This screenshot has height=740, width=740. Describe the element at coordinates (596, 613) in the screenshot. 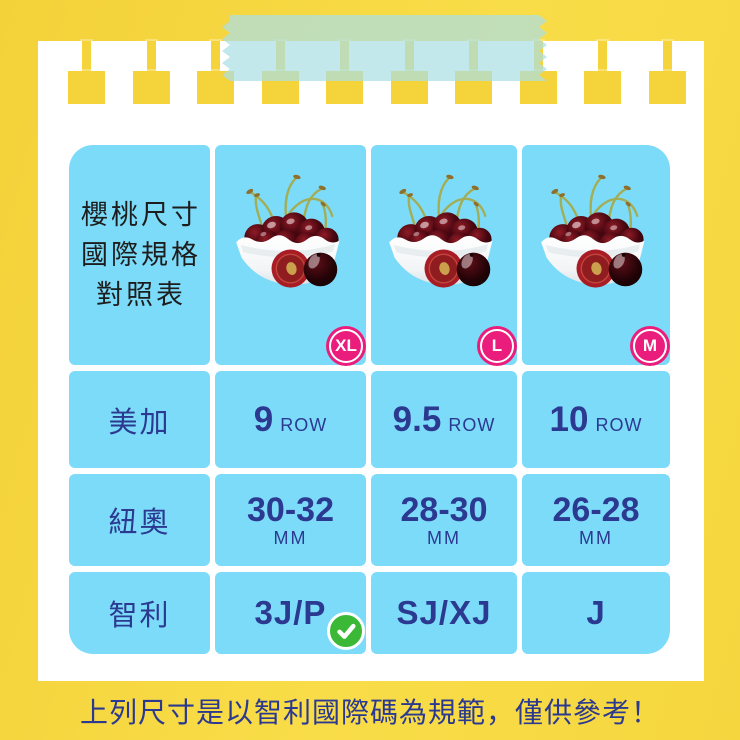

I see `value-cell: J` at that location.